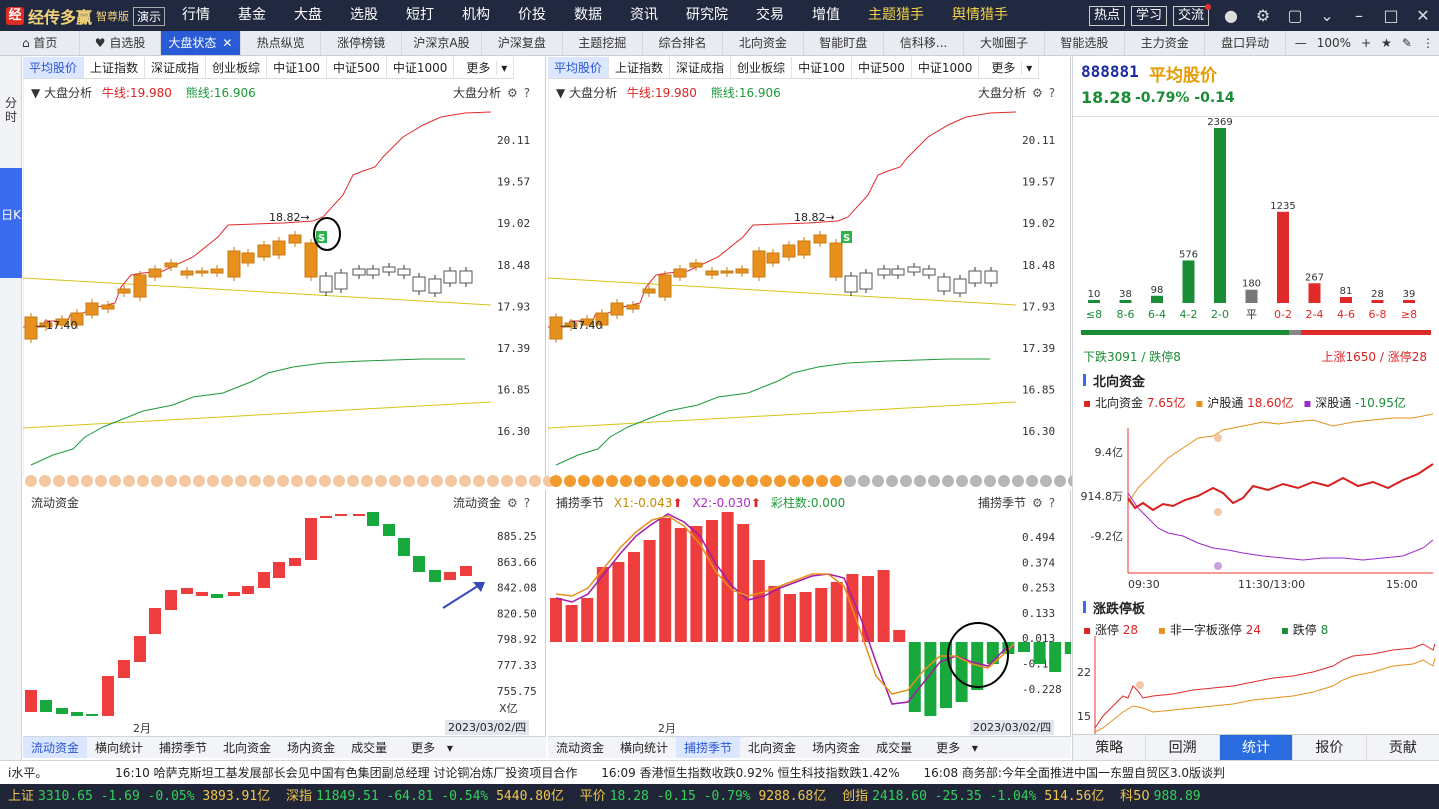 The height and width of the screenshot is (809, 1439). Describe the element at coordinates (1135, 796) in the screenshot. I see `idx-k50-name: 科50` at that location.